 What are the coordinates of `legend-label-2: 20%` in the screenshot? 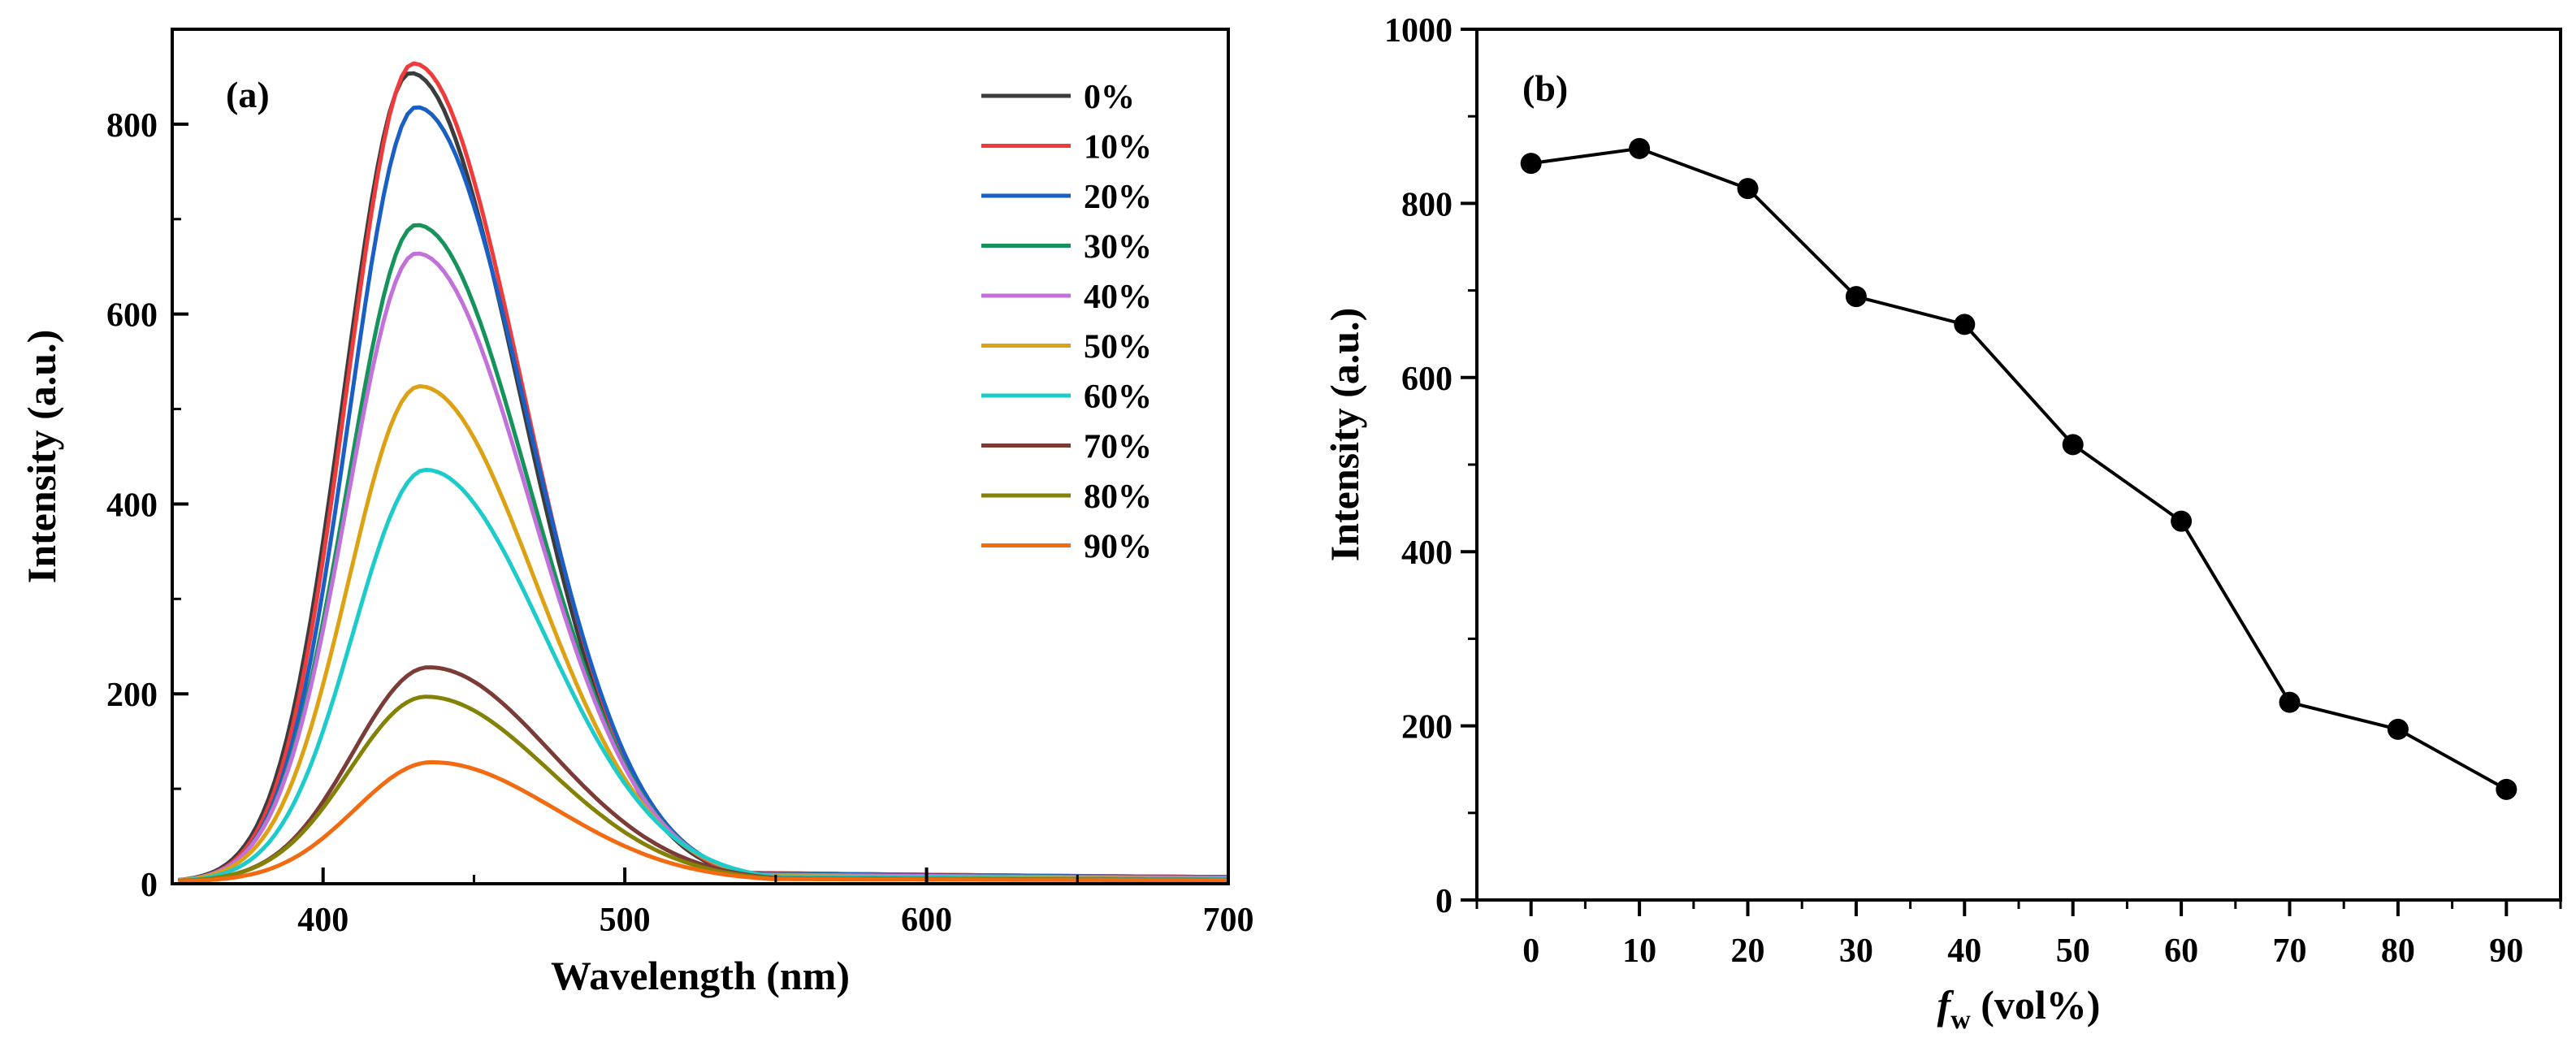 It's located at (1118, 198).